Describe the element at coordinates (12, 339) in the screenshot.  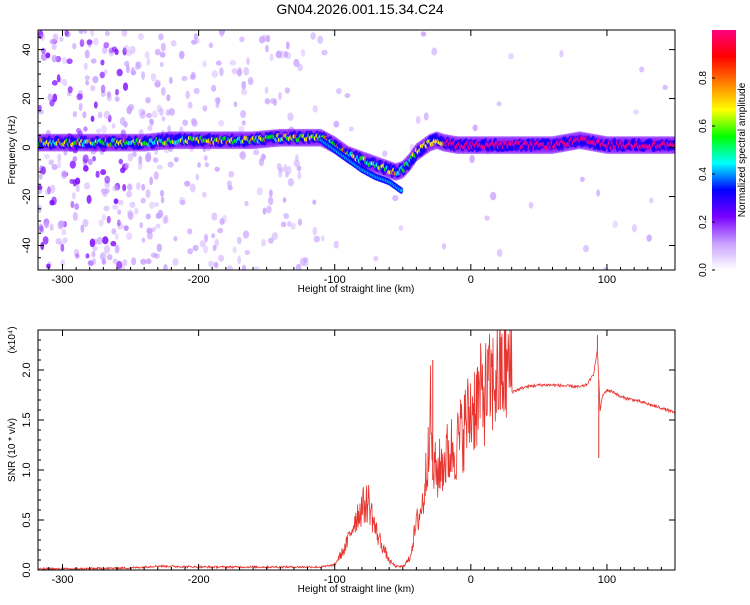
I see `snr-y-multiplier: (x10⁴)` at that location.